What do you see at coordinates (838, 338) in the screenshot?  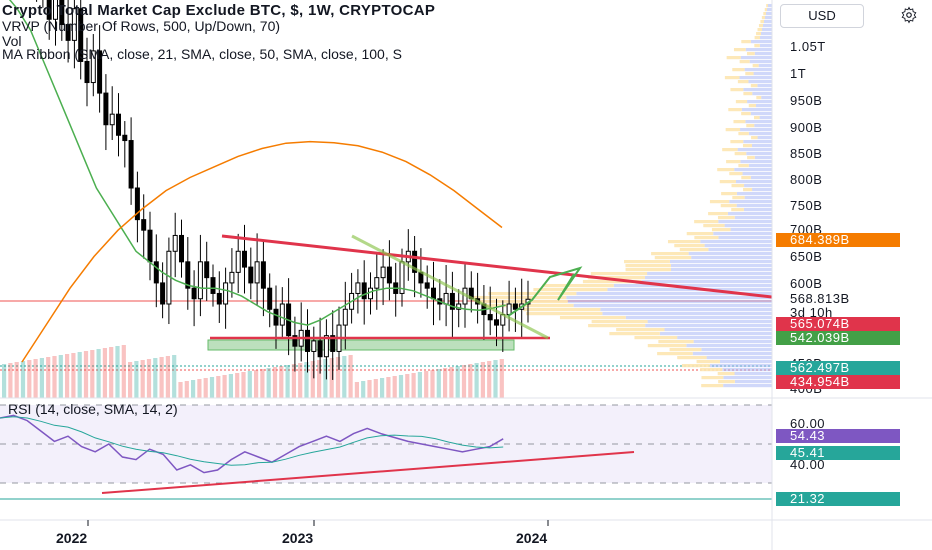 I see `green-level-price-label: 542.039B` at bounding box center [838, 338].